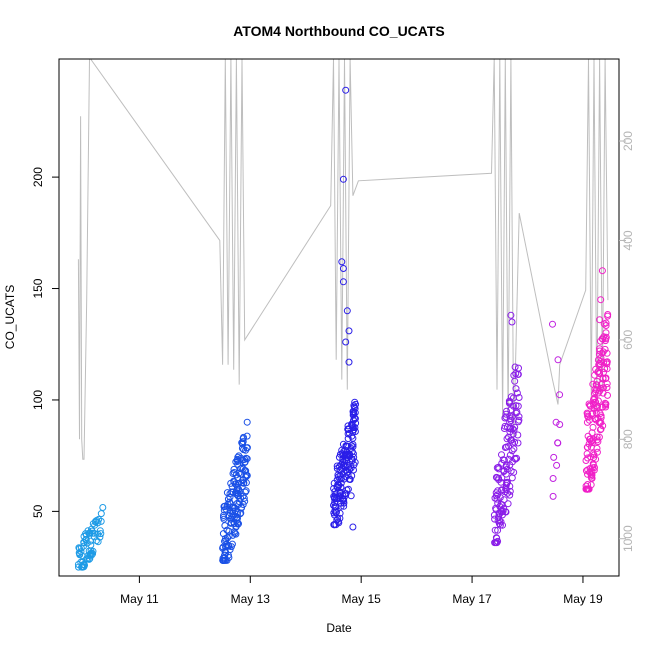 This screenshot has height=650, width=650. I want to click on y2-tick-label: 200, so click(628, 141).